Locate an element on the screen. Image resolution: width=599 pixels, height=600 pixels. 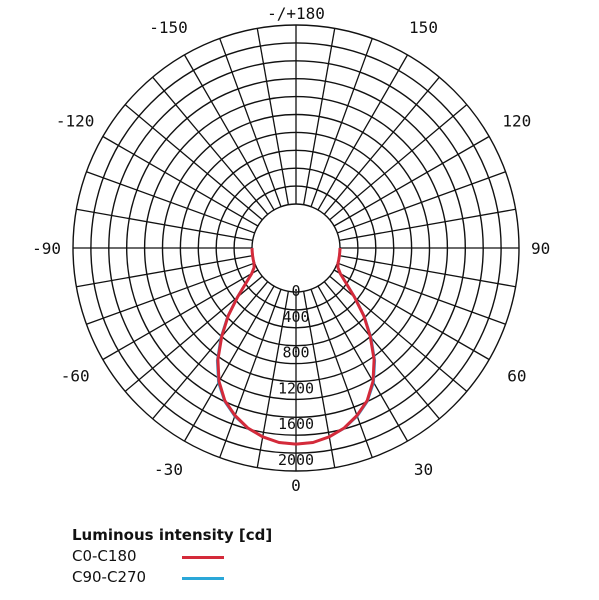
legend: Luminous intensity [cd] C0-C180 C90-C270 is located at coordinates (222, 556).